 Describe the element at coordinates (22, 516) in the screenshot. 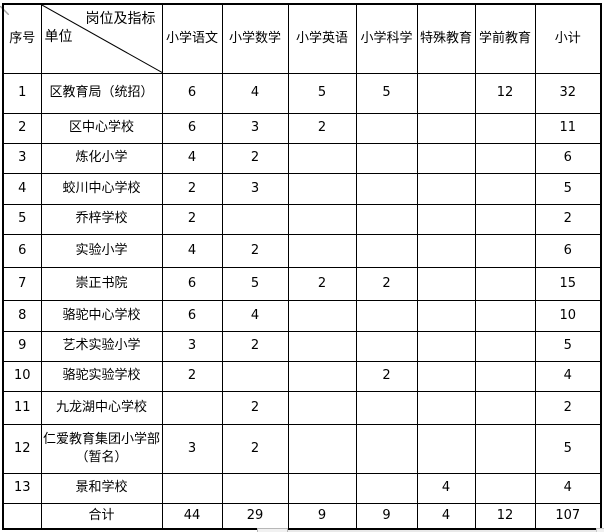

I see `serial-cell` at that location.